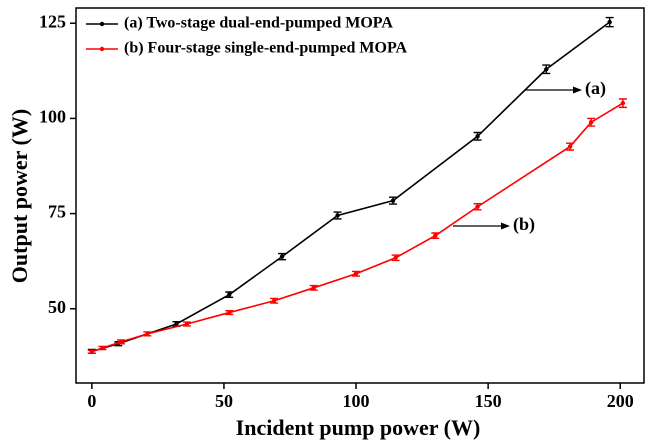 The width and height of the screenshot is (650, 446). What do you see at coordinates (52, 21) in the screenshot?
I see `y-tick-label: 125` at bounding box center [52, 21].